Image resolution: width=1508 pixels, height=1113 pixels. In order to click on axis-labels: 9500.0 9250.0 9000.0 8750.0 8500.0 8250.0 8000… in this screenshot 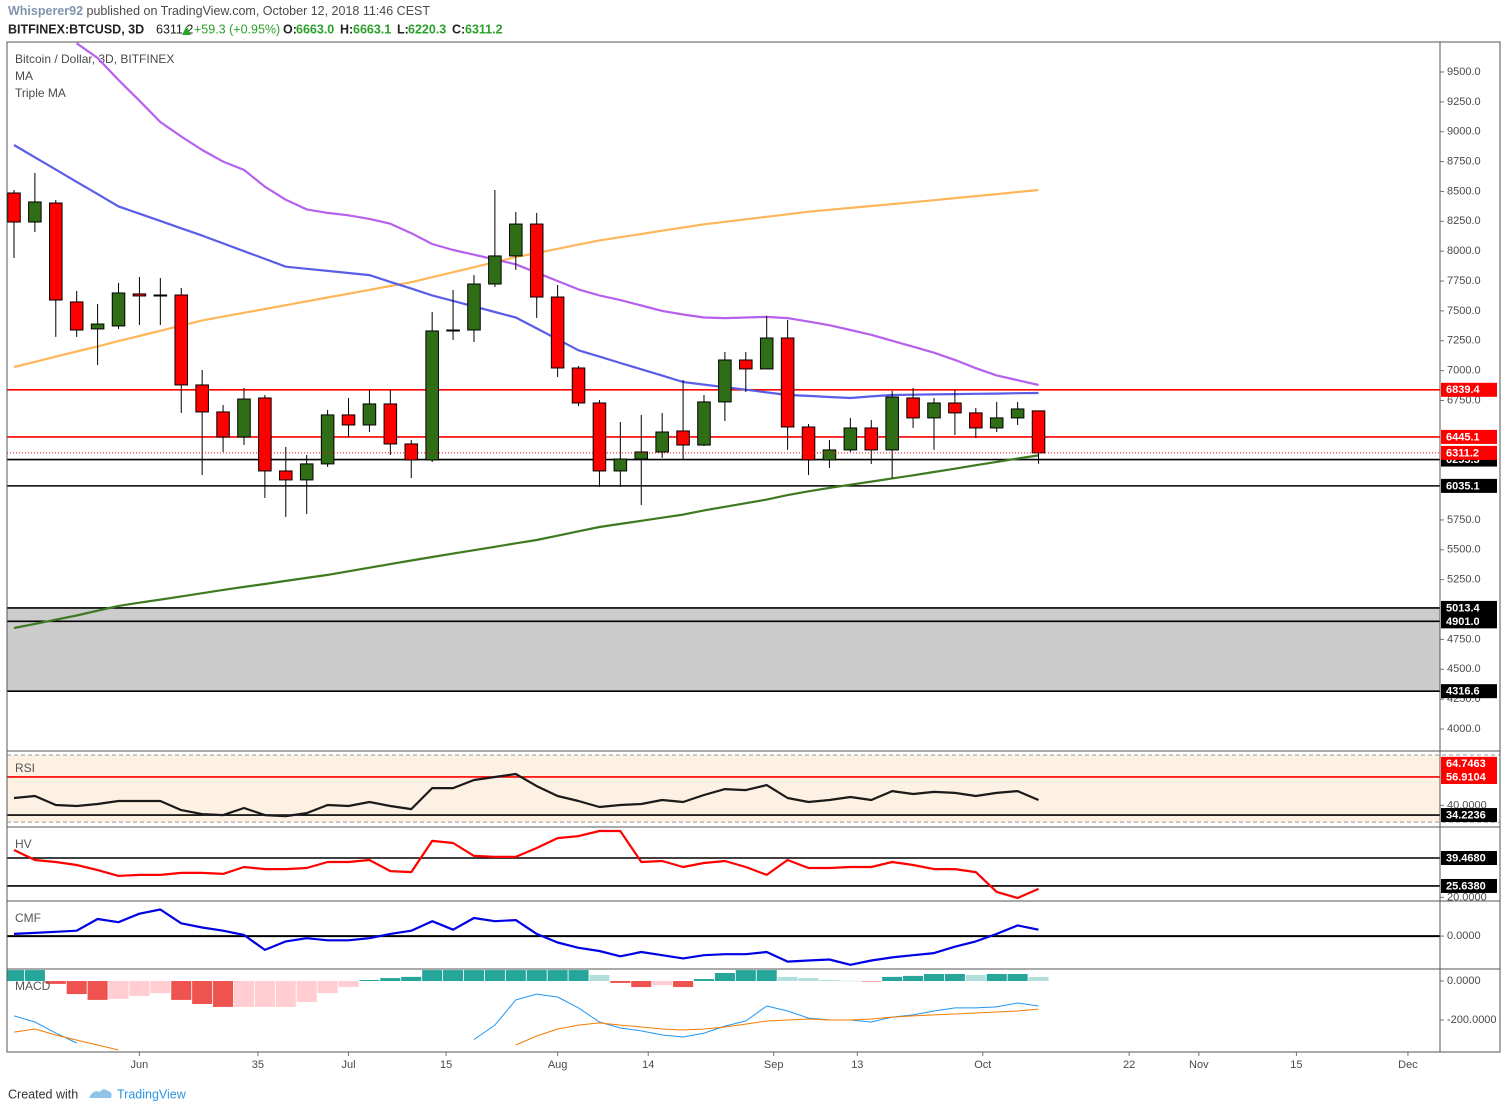, I will do `click(1469, 546)`.